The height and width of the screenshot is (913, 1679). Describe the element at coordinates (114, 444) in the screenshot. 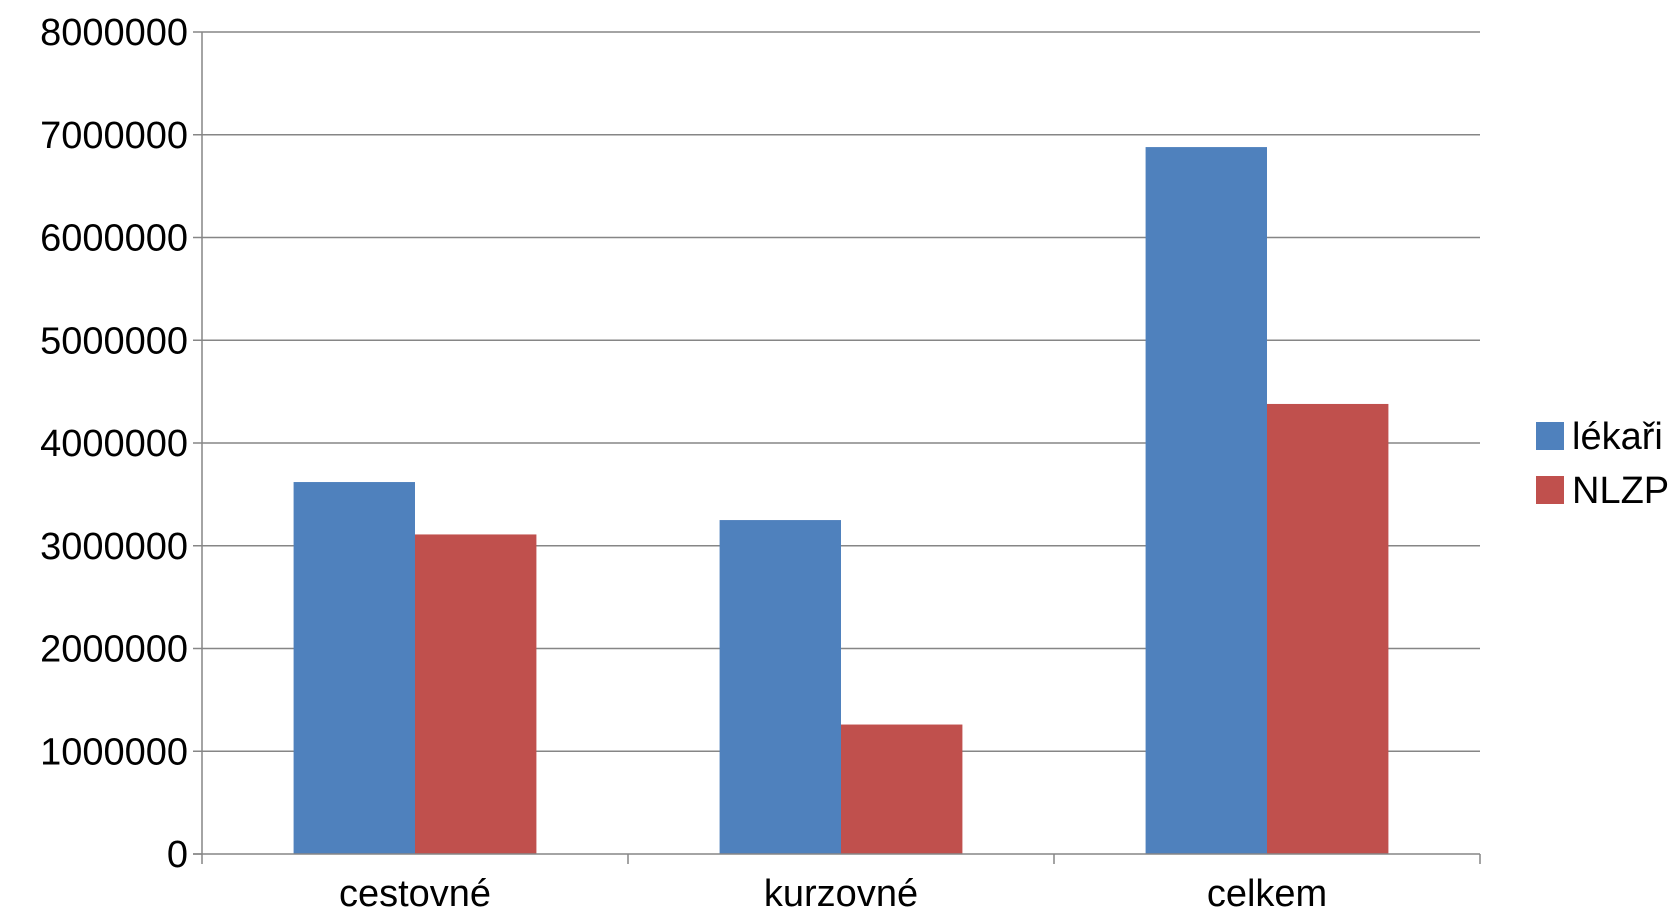

I see `y-tick-label: 4000000` at that location.